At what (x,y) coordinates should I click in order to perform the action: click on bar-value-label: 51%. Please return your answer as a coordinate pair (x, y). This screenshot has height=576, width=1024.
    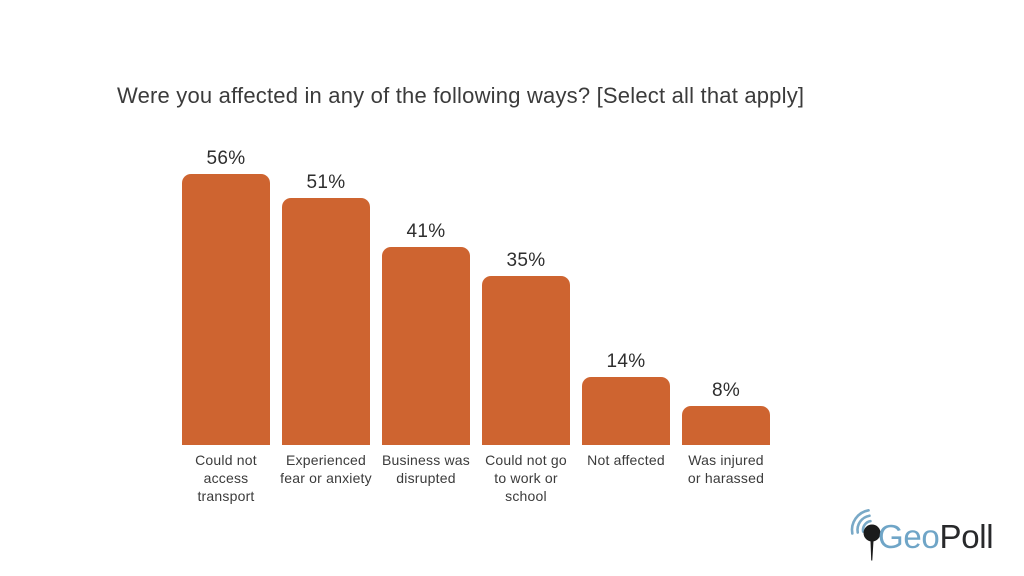
    Looking at the image, I should click on (326, 182).